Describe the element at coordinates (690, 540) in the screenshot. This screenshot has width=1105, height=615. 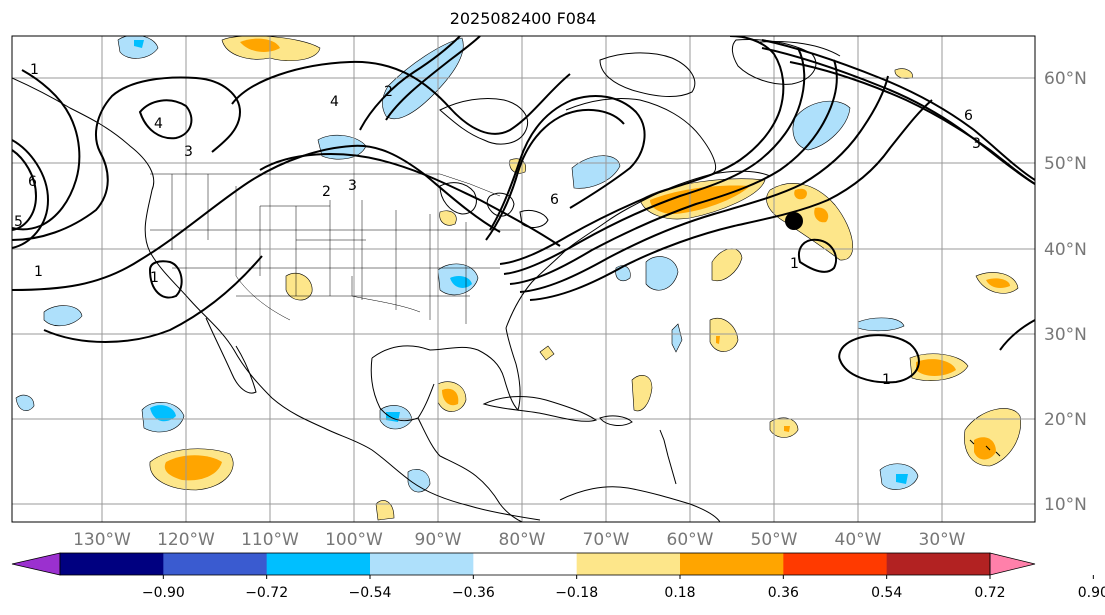
I see `lon-label: 60°W` at that location.